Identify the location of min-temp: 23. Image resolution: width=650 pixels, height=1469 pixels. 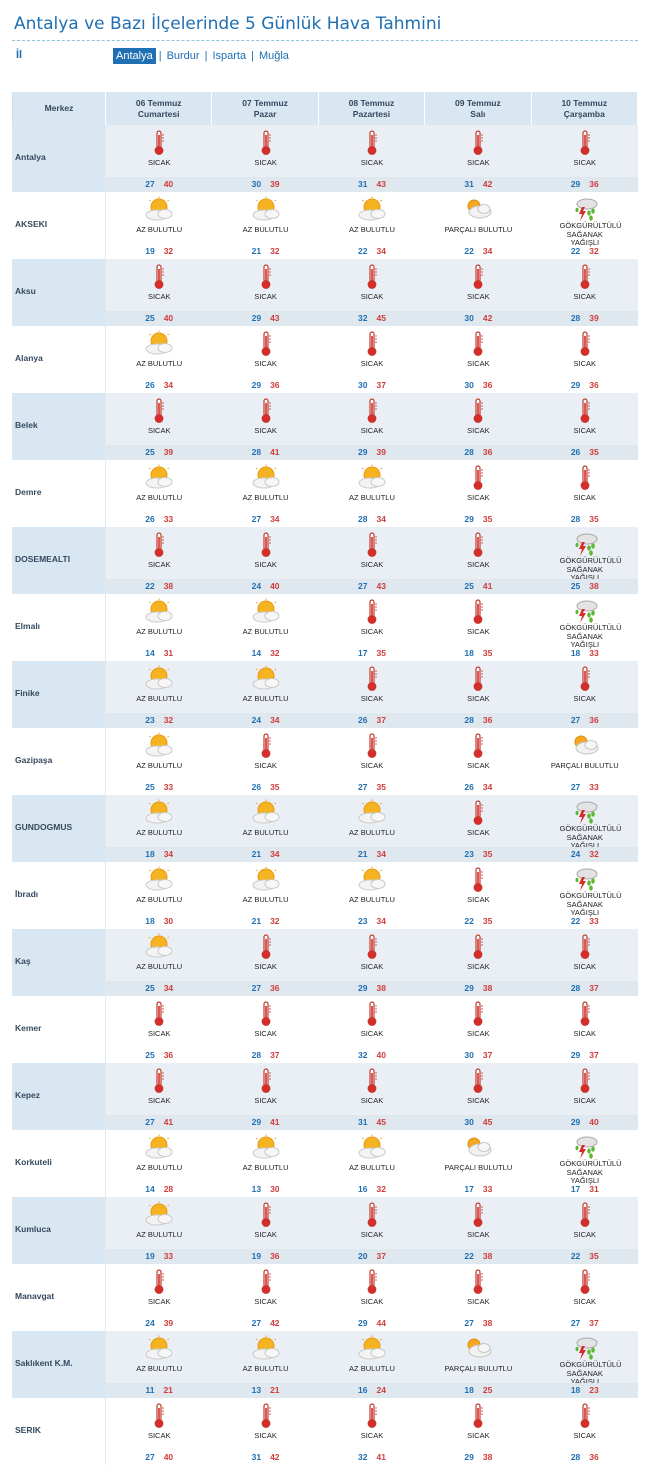
(150, 720).